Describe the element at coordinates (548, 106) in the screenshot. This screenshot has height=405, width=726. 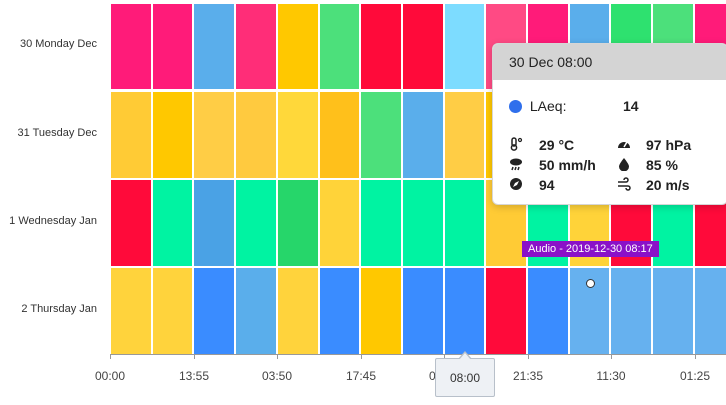
I see `series-label: LAeq:` at that location.